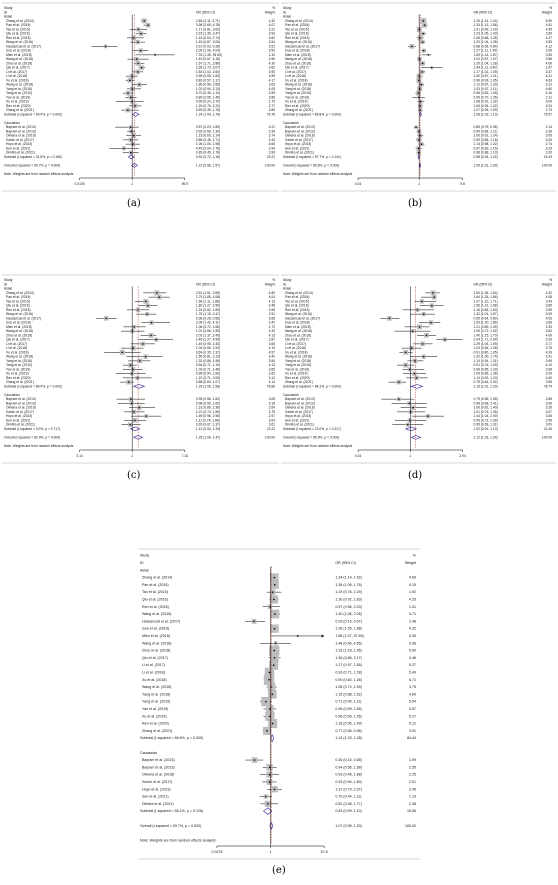 The image size is (558, 885). What do you see at coordinates (298, 357) in the screenshot?
I see `study-label: Wang et al. (2018)` at bounding box center [298, 357].